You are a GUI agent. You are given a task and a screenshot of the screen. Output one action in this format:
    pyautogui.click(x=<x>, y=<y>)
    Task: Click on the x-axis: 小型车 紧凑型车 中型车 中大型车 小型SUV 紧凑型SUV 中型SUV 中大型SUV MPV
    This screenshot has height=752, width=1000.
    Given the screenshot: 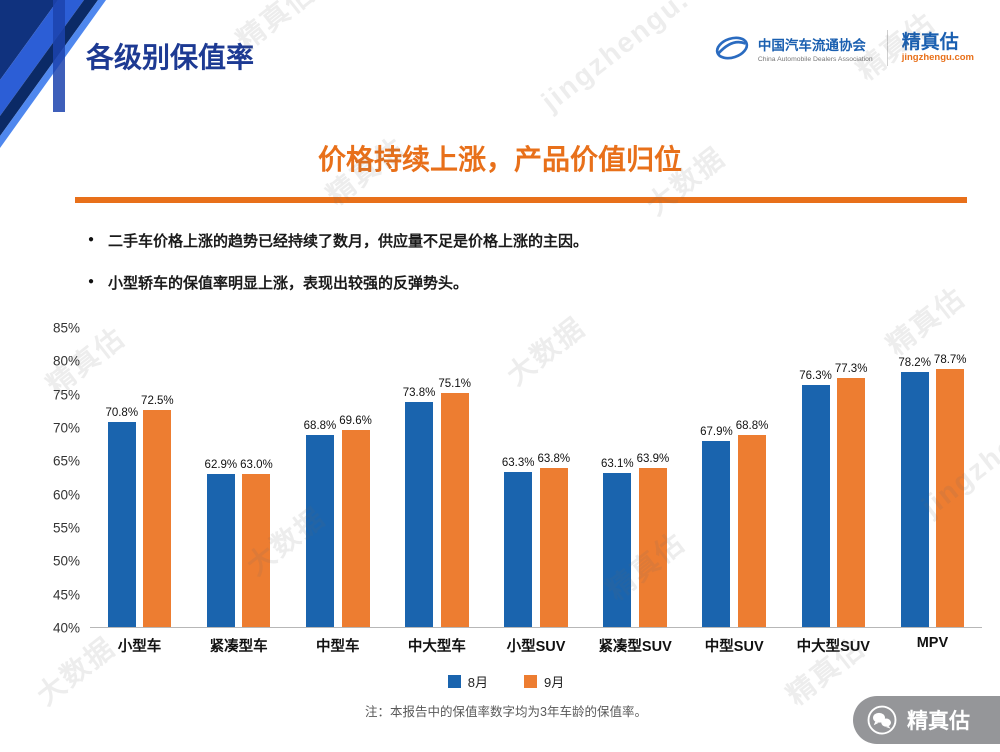 What is the action you would take?
    pyautogui.click(x=536, y=645)
    